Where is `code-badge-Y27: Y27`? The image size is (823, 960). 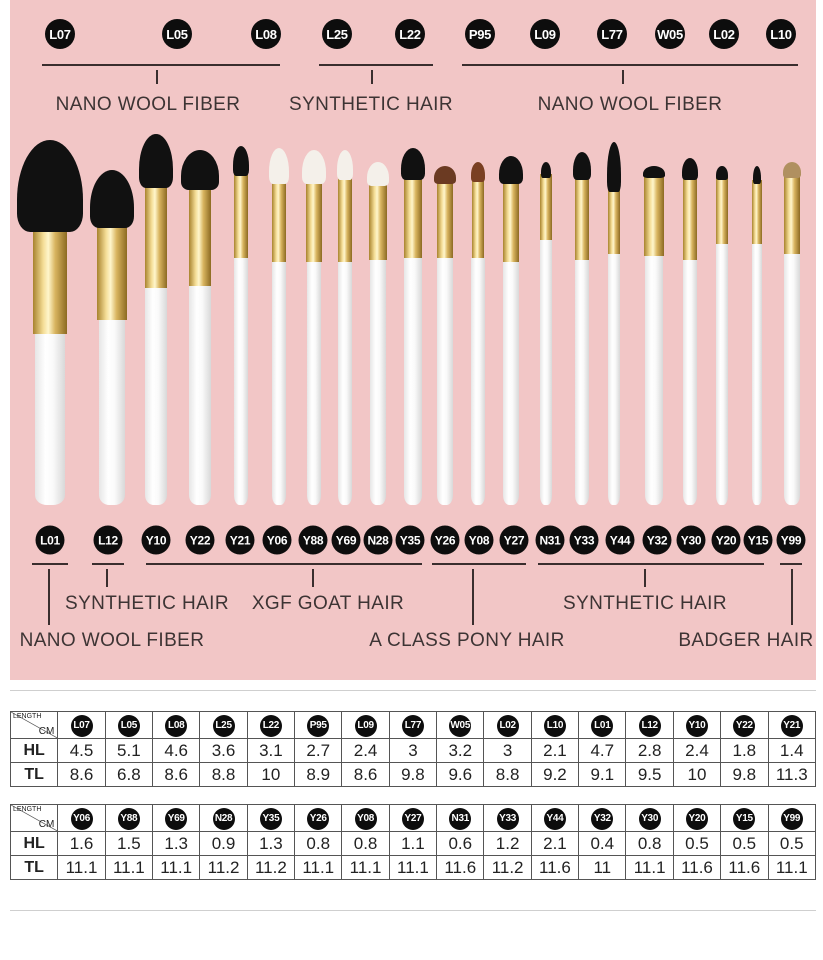
code-badge-Y27: Y27 is located at coordinates (412, 818).